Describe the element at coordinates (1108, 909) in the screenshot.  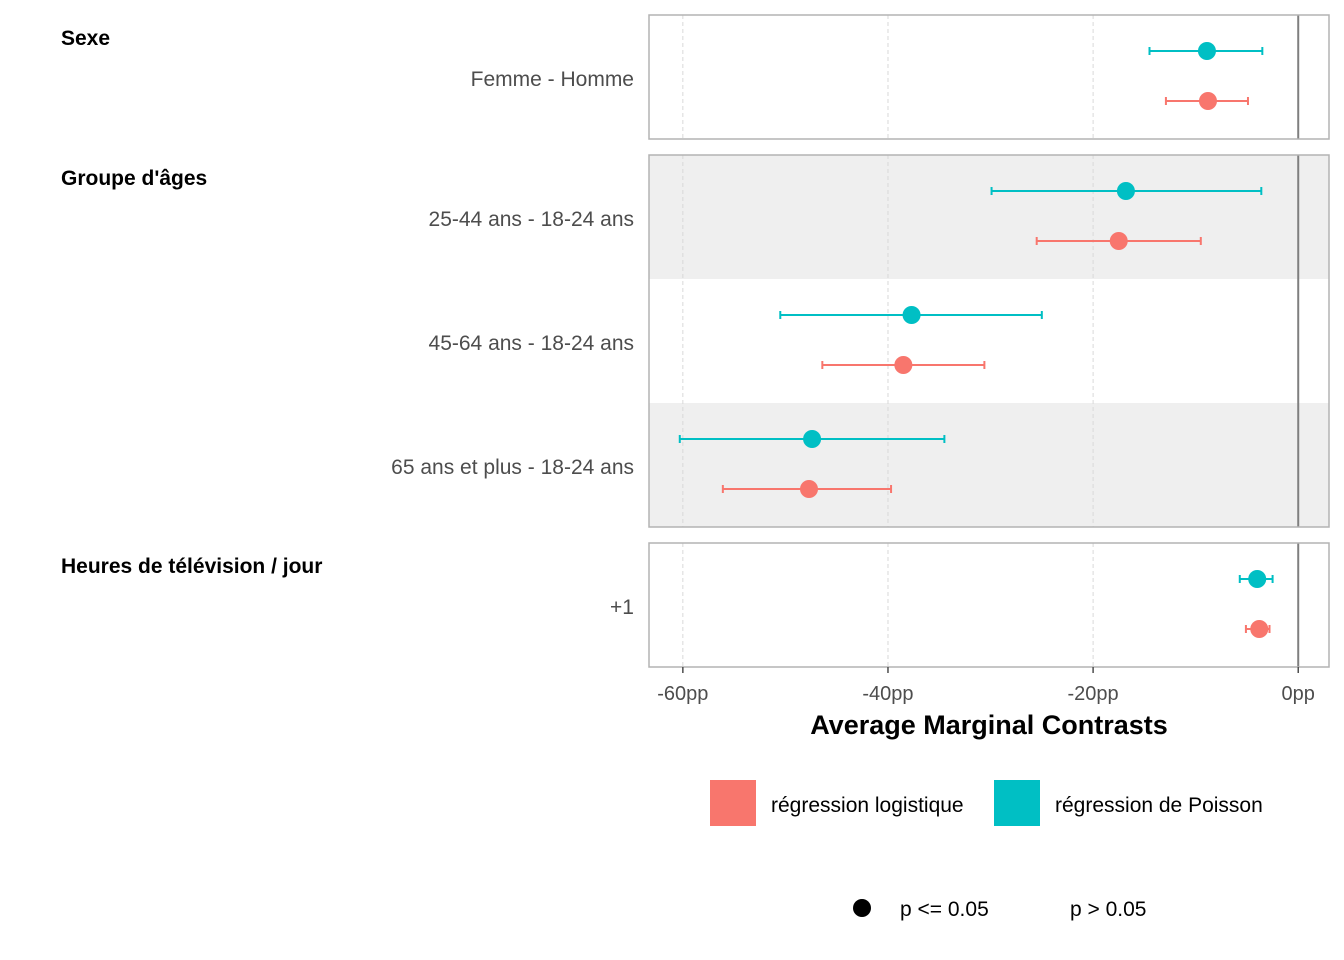
I see `legend-not-significant-label: p > 0.05` at that location.